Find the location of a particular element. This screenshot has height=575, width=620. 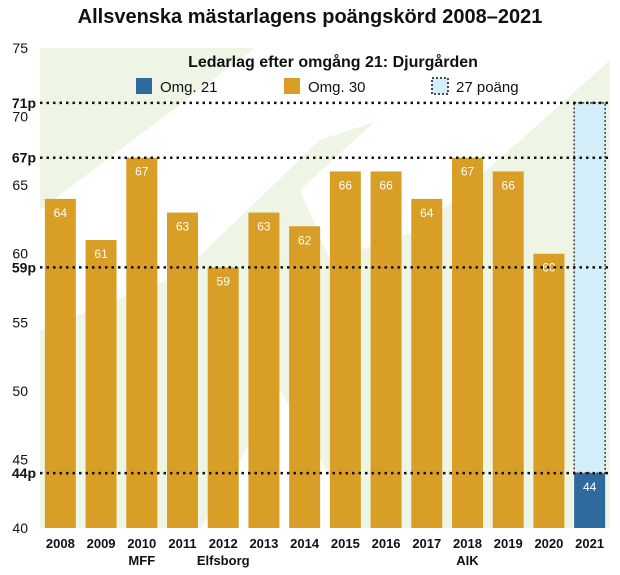

bar-omg30-2018 is located at coordinates (467, 342).